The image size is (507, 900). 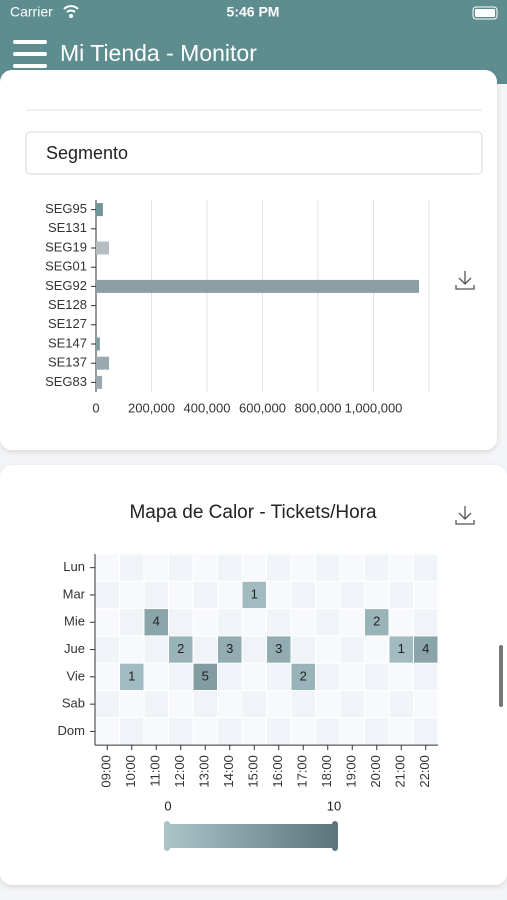 I want to click on col-label: 19:00, so click(x=351, y=771).